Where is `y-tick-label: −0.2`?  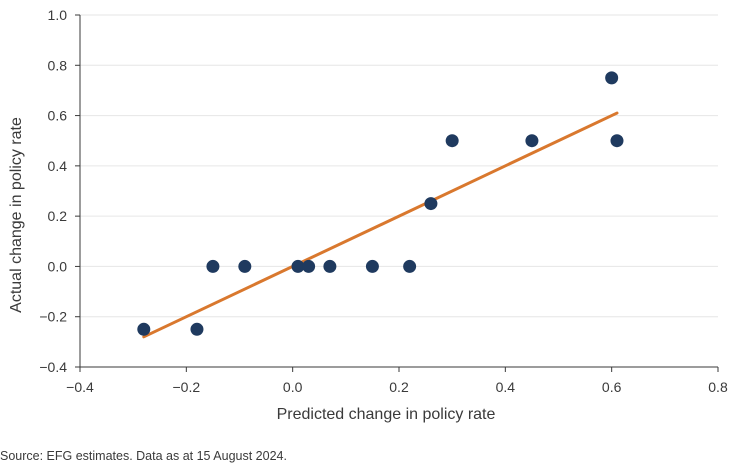
y-tick-label: −0.2 is located at coordinates (53, 317).